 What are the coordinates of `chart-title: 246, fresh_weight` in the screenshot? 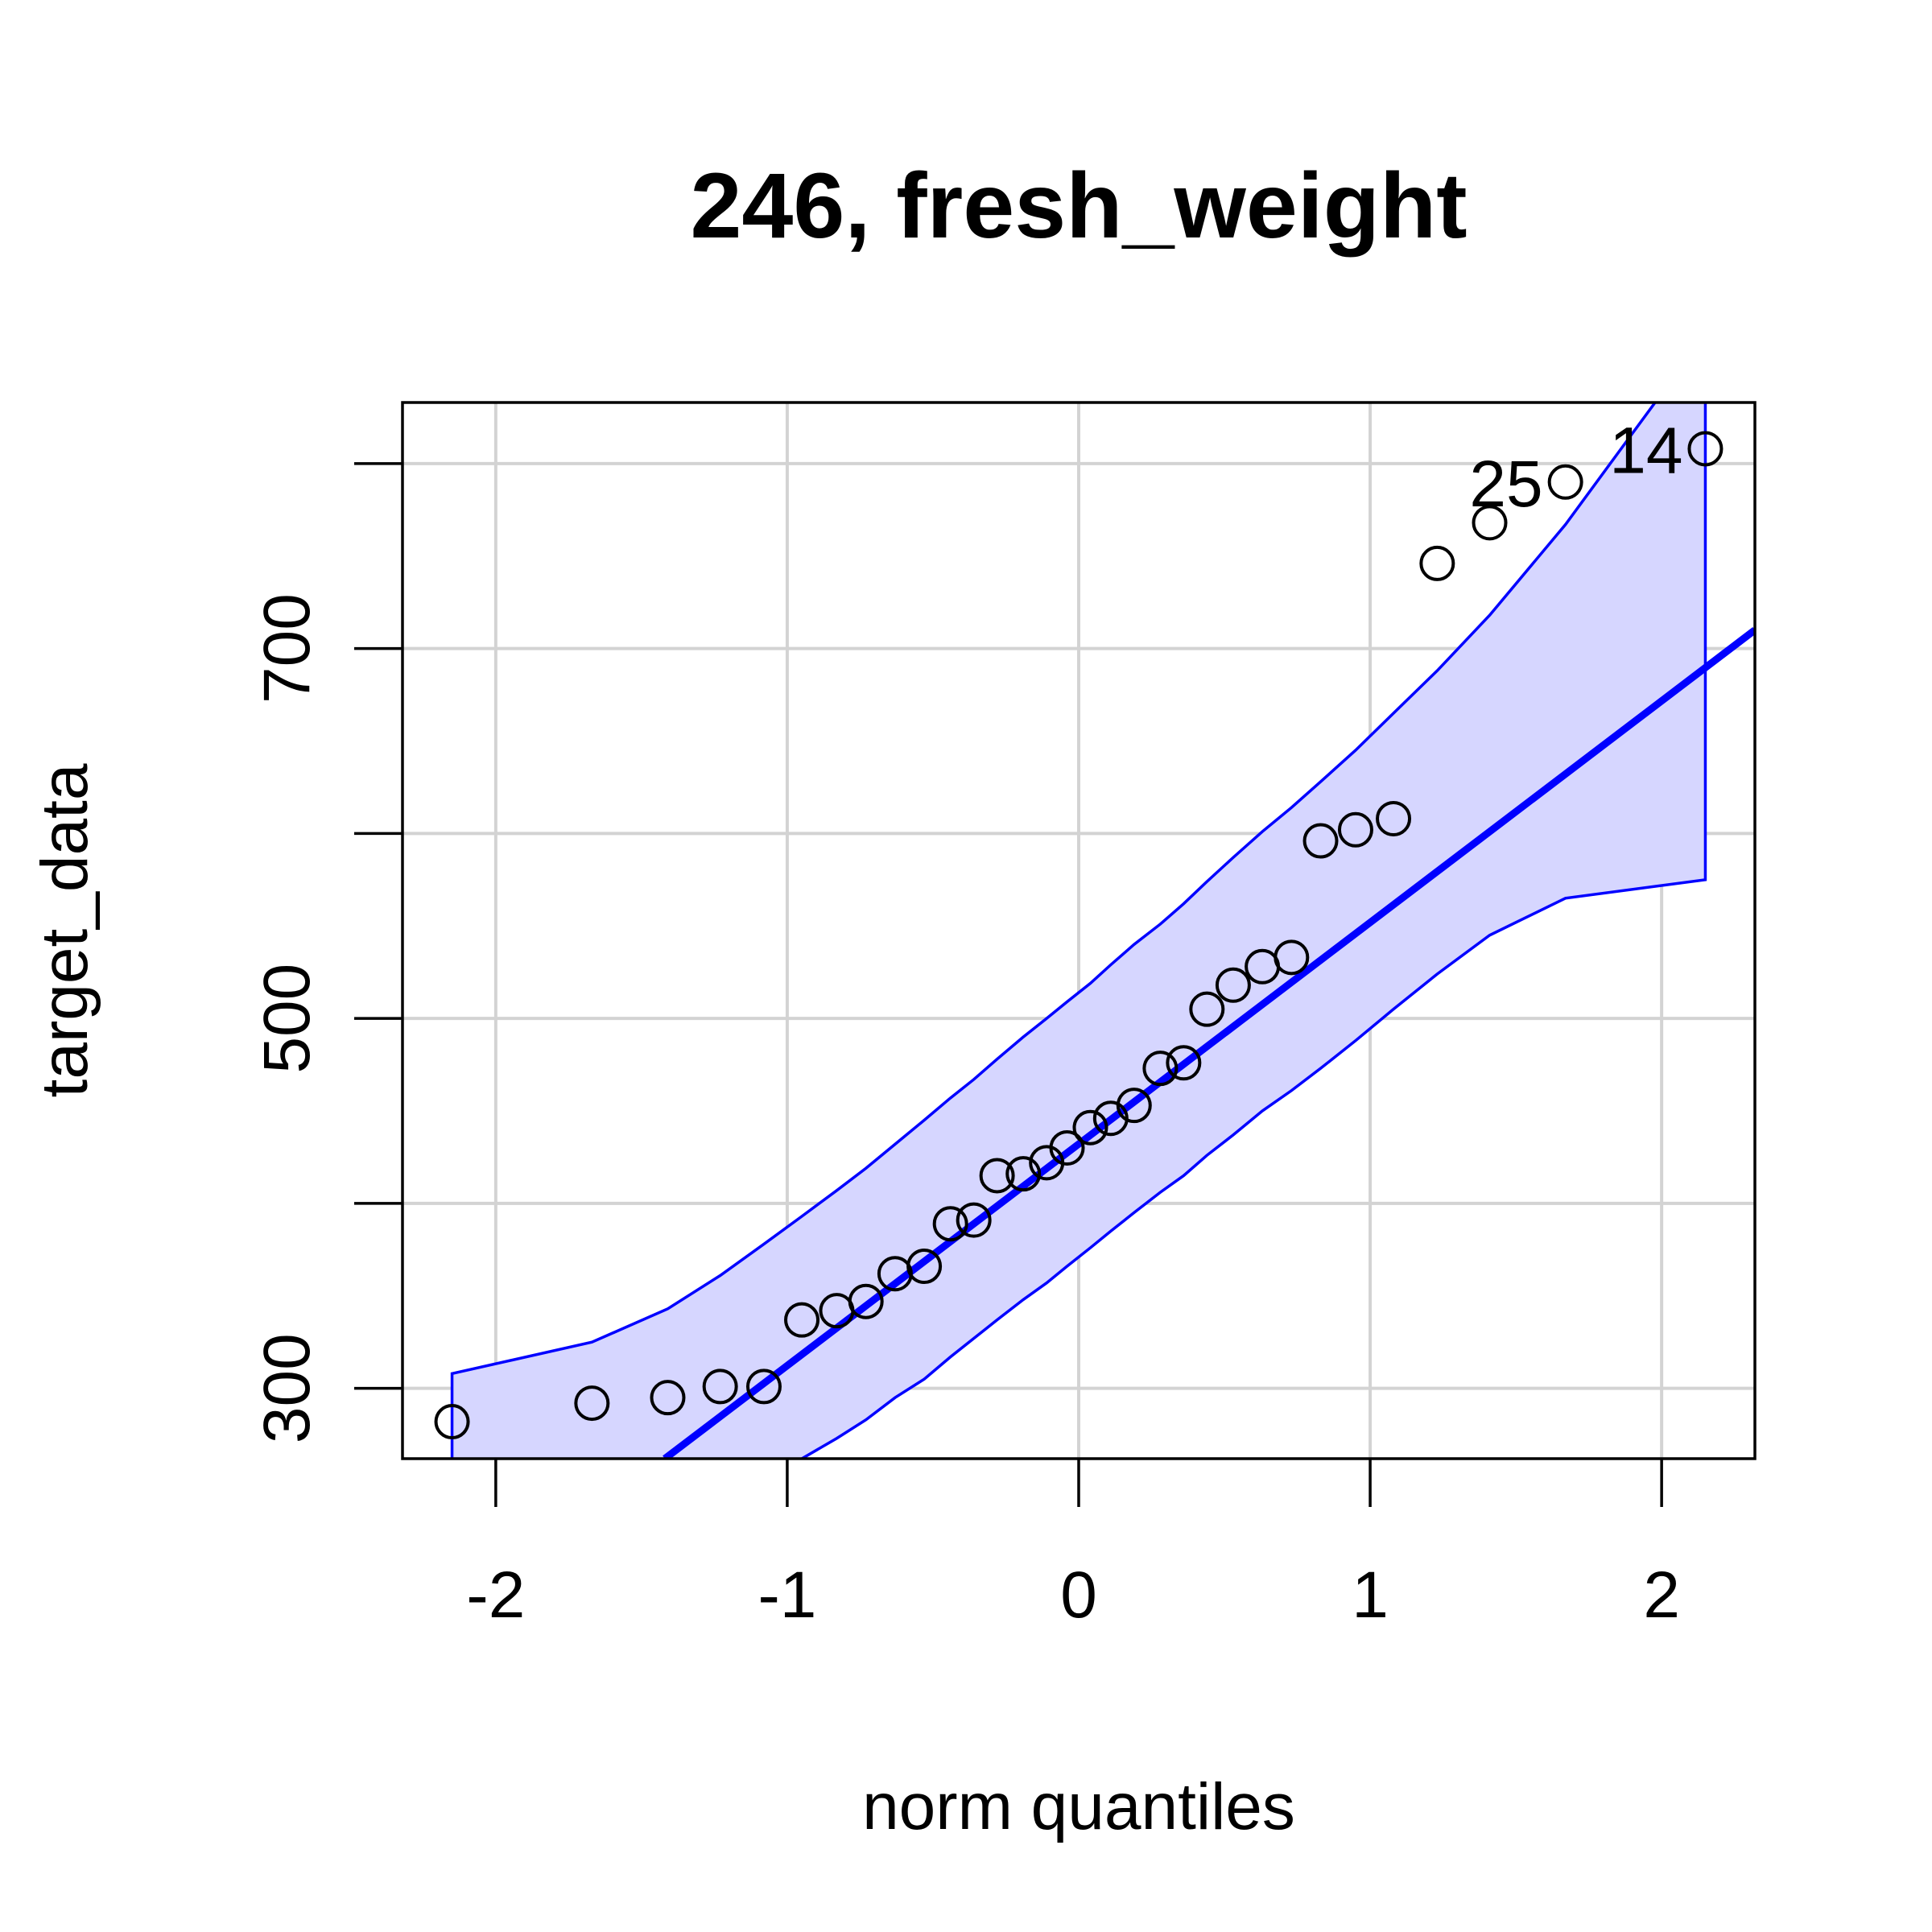 It's located at (1078, 206).